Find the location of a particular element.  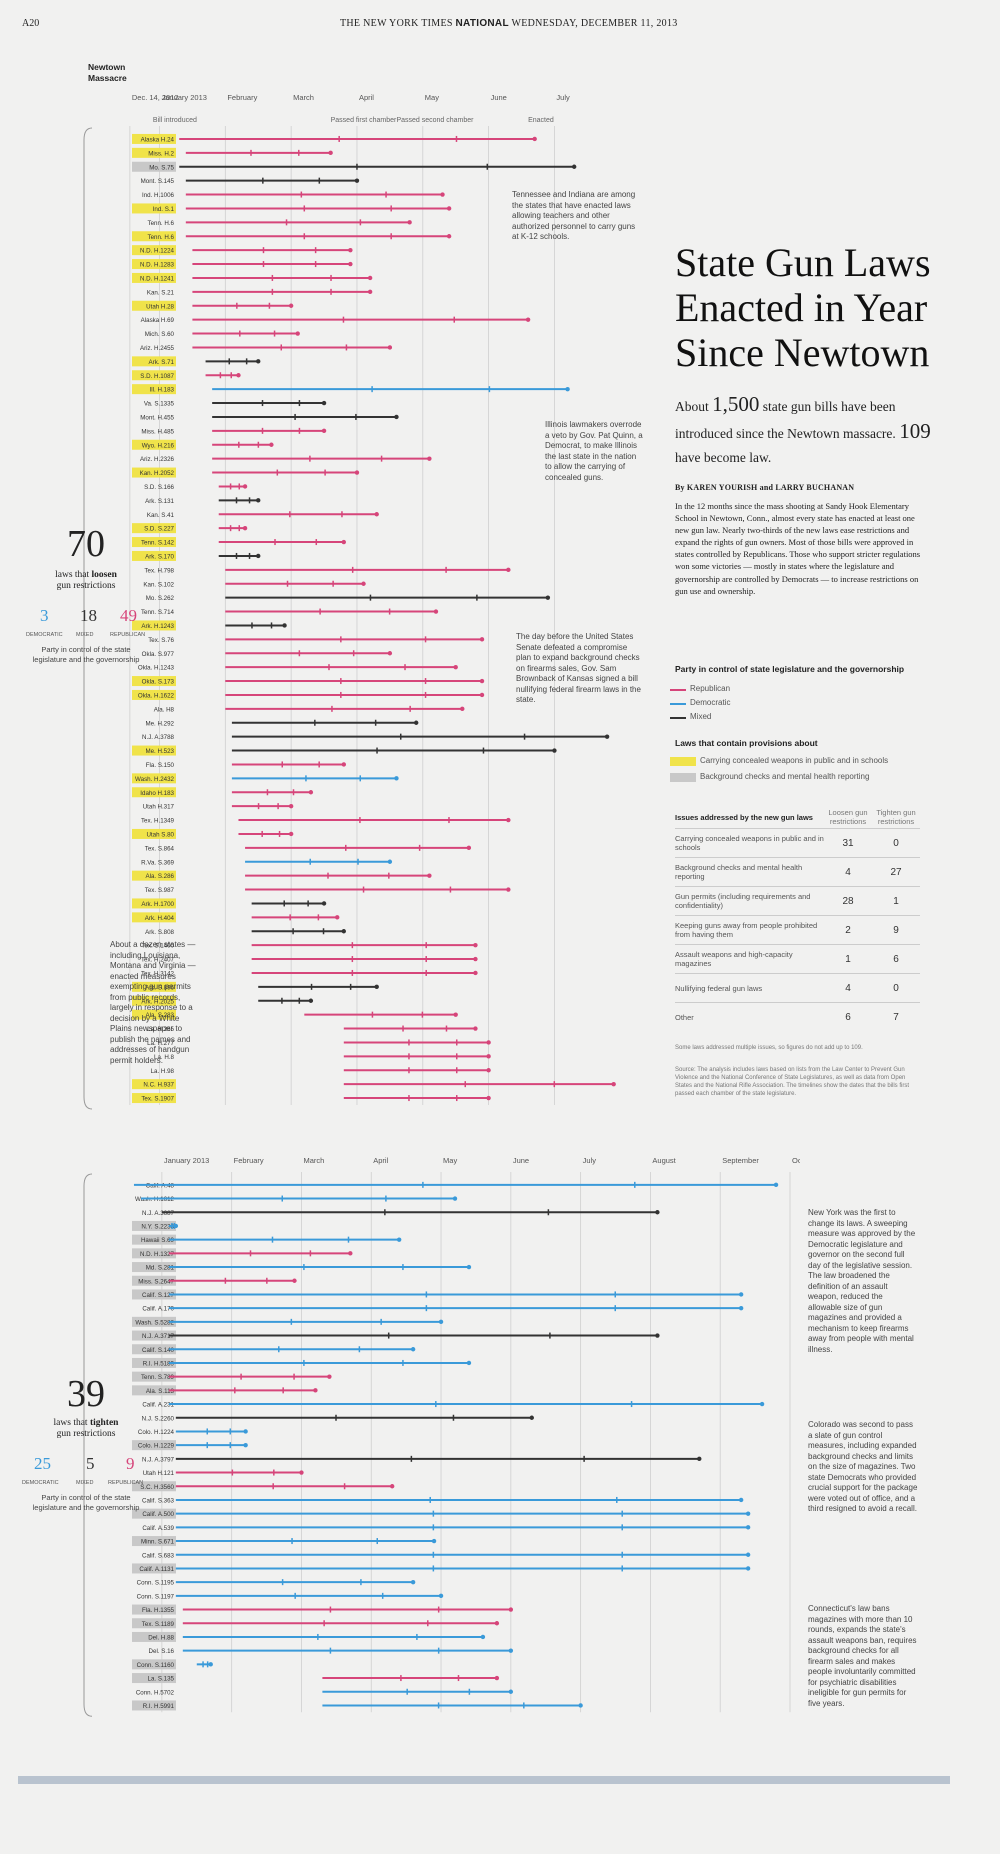

bill-label: Miss. H.2 is located at coordinates (161, 153).